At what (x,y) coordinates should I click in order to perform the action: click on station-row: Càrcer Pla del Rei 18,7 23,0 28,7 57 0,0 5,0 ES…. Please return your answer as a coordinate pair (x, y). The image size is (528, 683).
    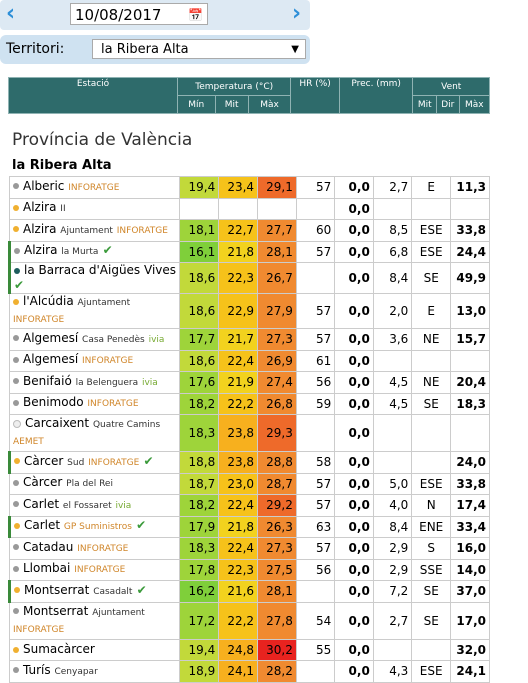
    Looking at the image, I should click on (249, 483).